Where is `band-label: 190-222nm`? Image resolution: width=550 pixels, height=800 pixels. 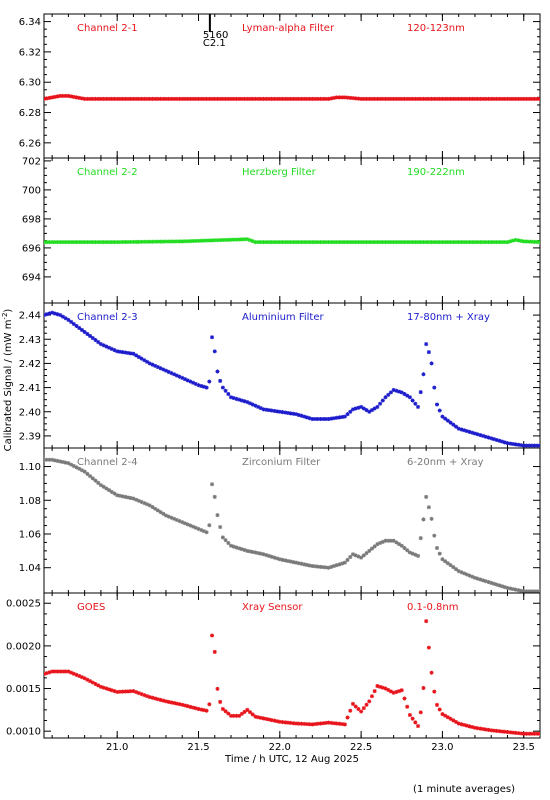
band-label: 190-222nm is located at coordinates (436, 172).